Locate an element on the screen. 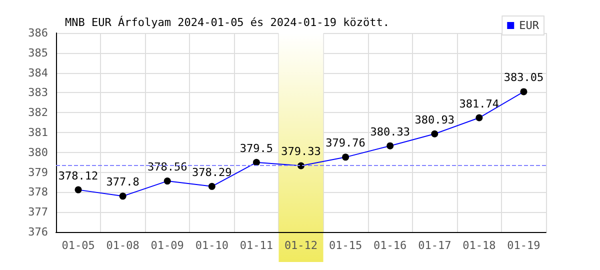  data-label: 378.29 is located at coordinates (212, 172).